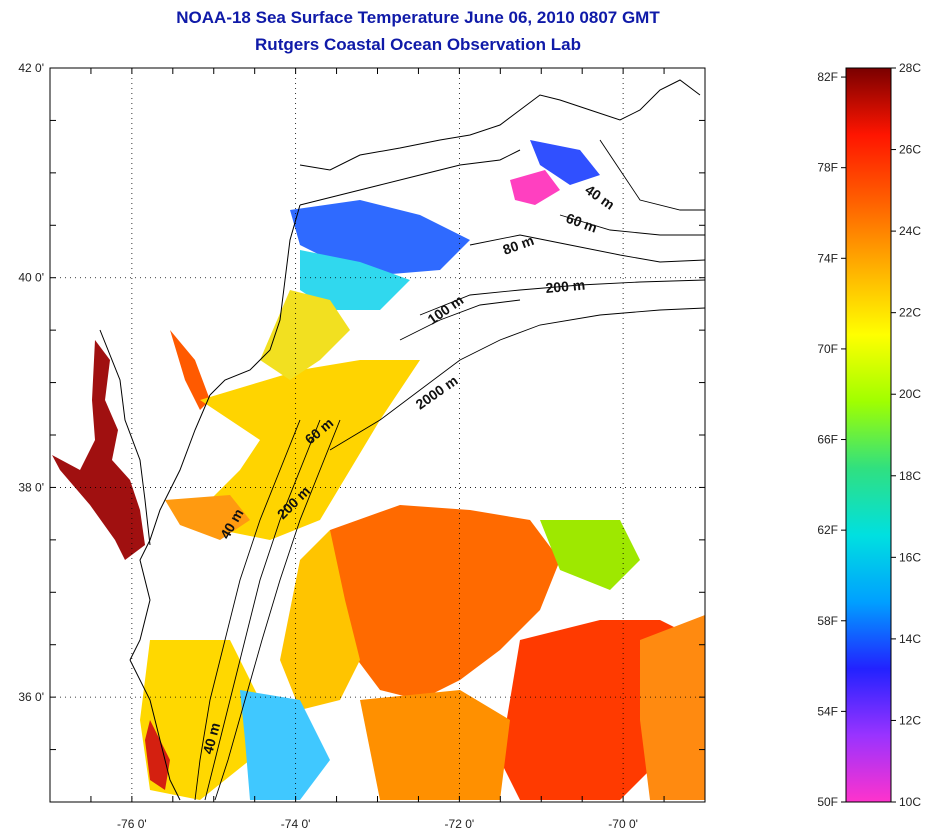  What do you see at coordinates (500, 125) in the screenshot?
I see `coastline-north` at bounding box center [500, 125].